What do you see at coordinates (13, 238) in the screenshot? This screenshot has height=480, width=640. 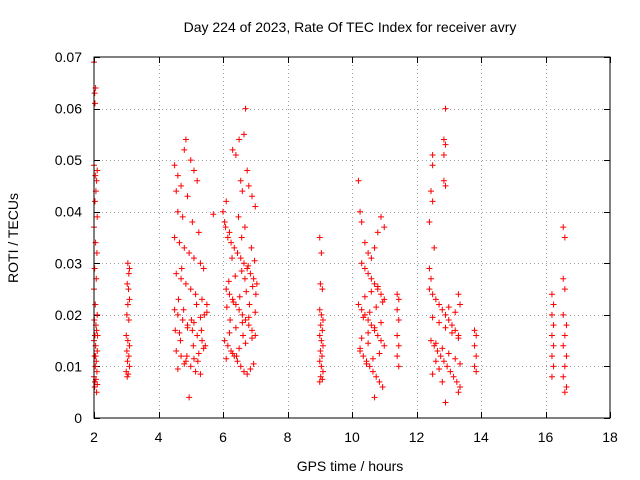 I see `y-axis-label: ROTI / TECUs` at bounding box center [13, 238].